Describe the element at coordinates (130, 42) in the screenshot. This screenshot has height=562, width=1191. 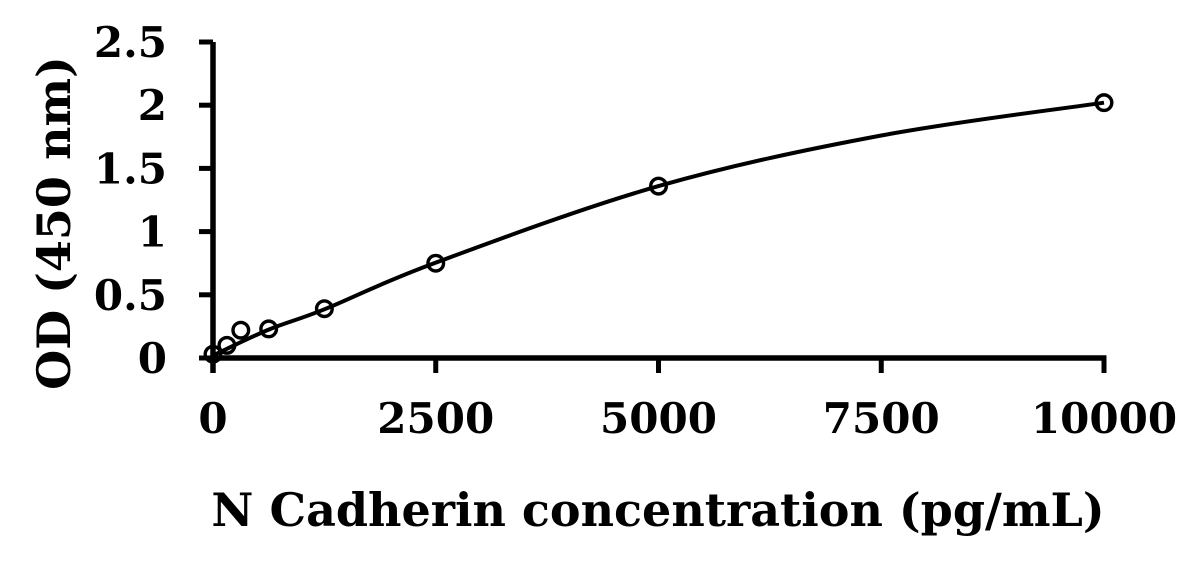
I see `y-tick-label: 2.5` at that location.